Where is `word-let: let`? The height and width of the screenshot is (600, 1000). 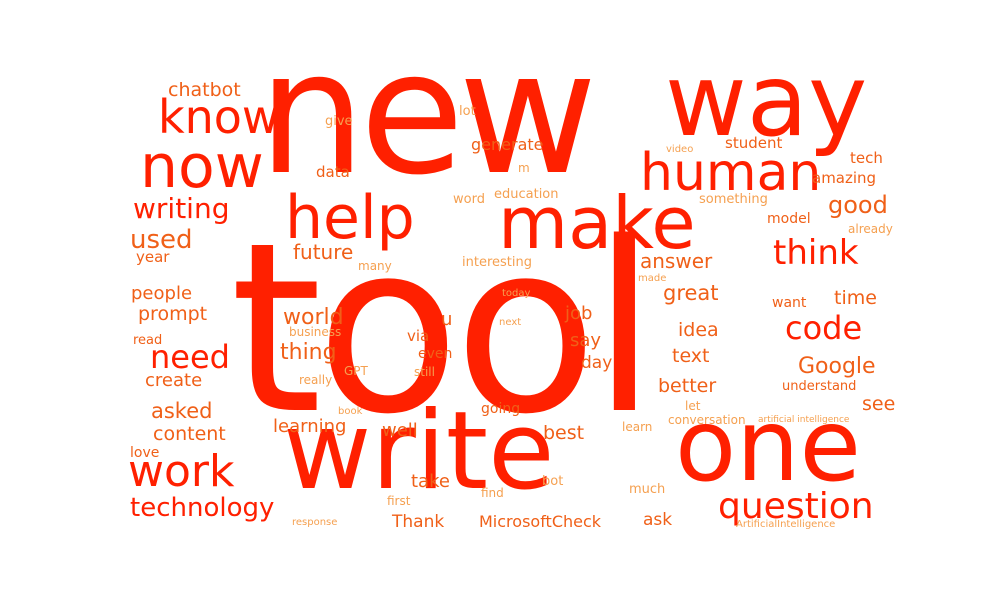 word-let: let is located at coordinates (693, 406).